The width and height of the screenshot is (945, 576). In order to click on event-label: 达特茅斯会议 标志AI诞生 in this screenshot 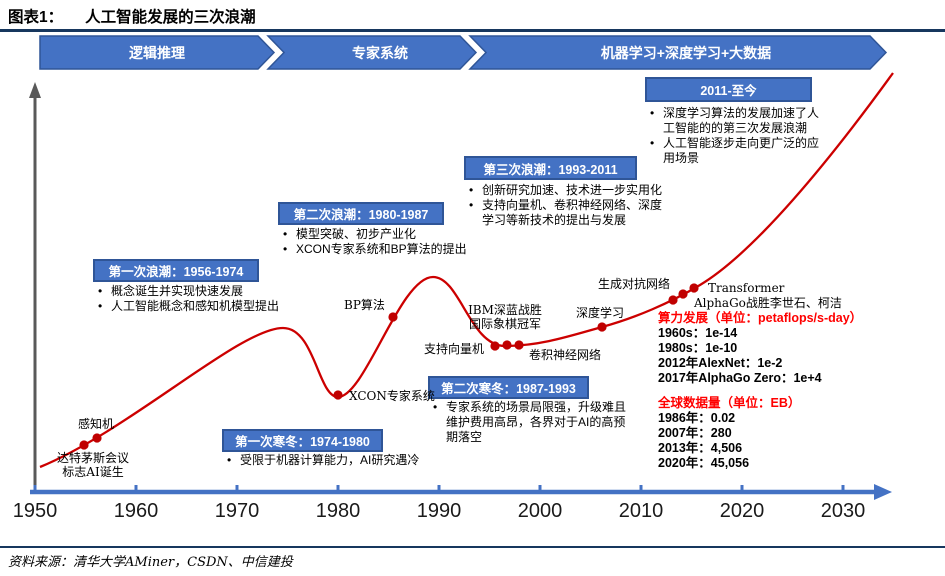, I will do `click(92, 465)`.